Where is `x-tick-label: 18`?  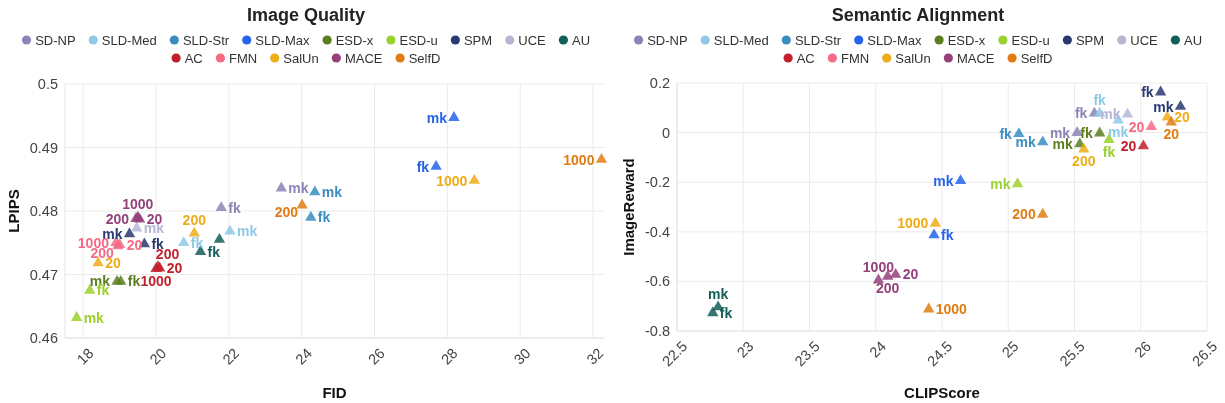 x-tick-label: 18 is located at coordinates (85, 356).